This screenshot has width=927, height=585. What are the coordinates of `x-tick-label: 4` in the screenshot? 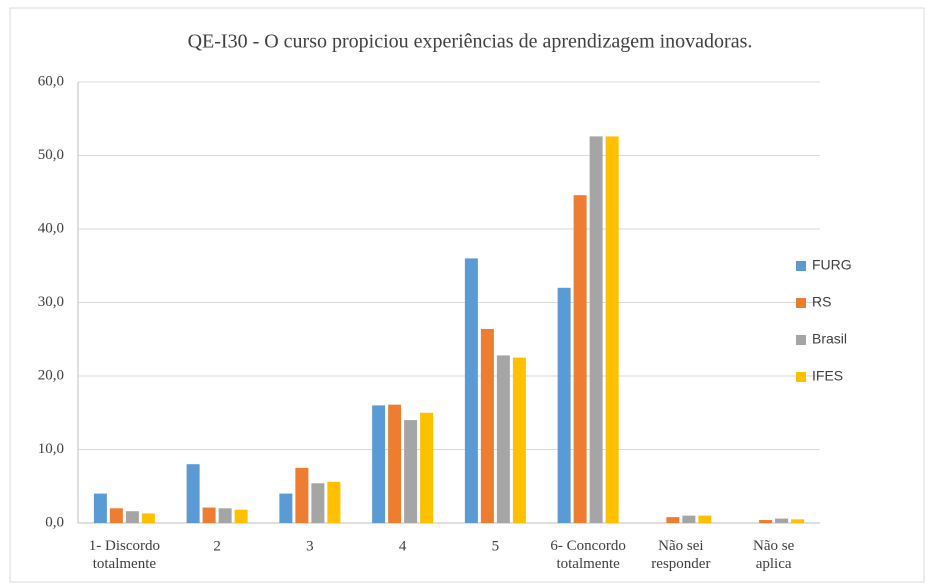 It's located at (403, 546).